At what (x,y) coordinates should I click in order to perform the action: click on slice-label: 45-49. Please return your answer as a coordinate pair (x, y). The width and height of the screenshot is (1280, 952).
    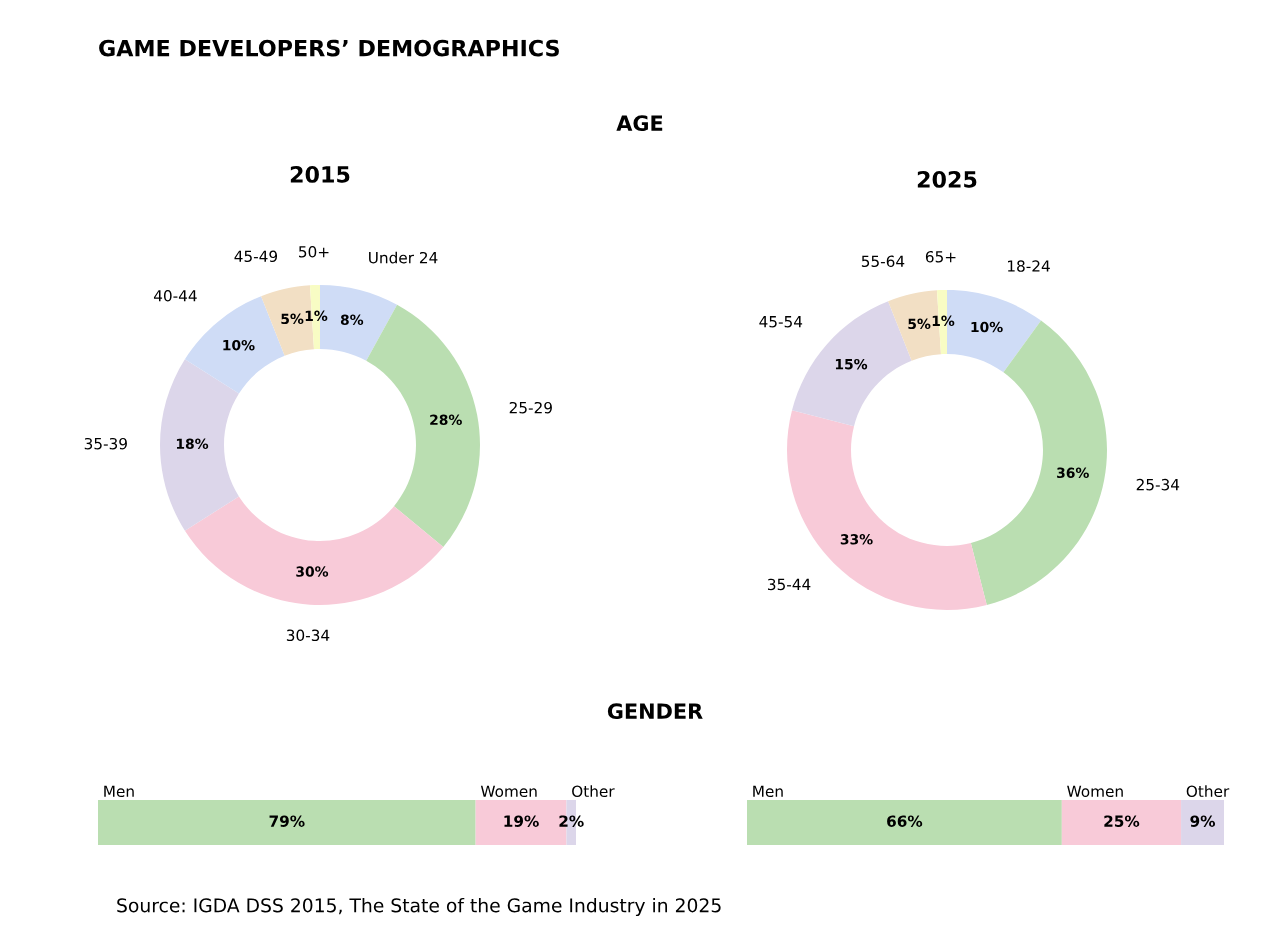
    Looking at the image, I should click on (256, 256).